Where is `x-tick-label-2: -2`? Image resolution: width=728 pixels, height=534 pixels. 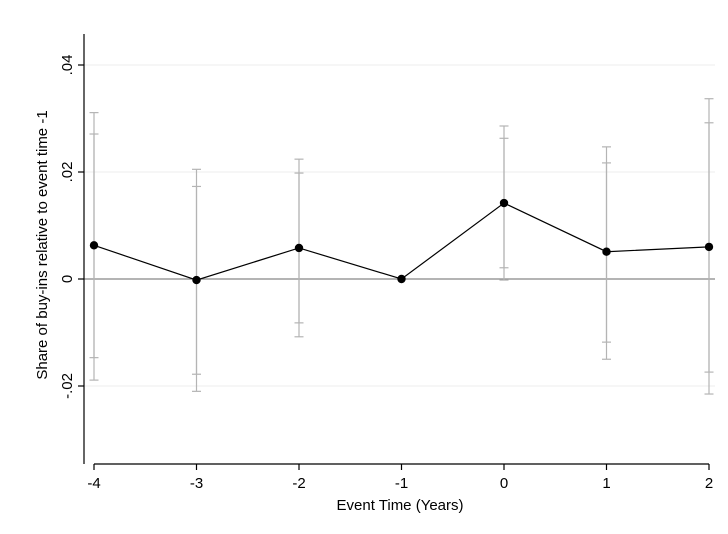
x-tick-label-2: -2 is located at coordinates (298, 483).